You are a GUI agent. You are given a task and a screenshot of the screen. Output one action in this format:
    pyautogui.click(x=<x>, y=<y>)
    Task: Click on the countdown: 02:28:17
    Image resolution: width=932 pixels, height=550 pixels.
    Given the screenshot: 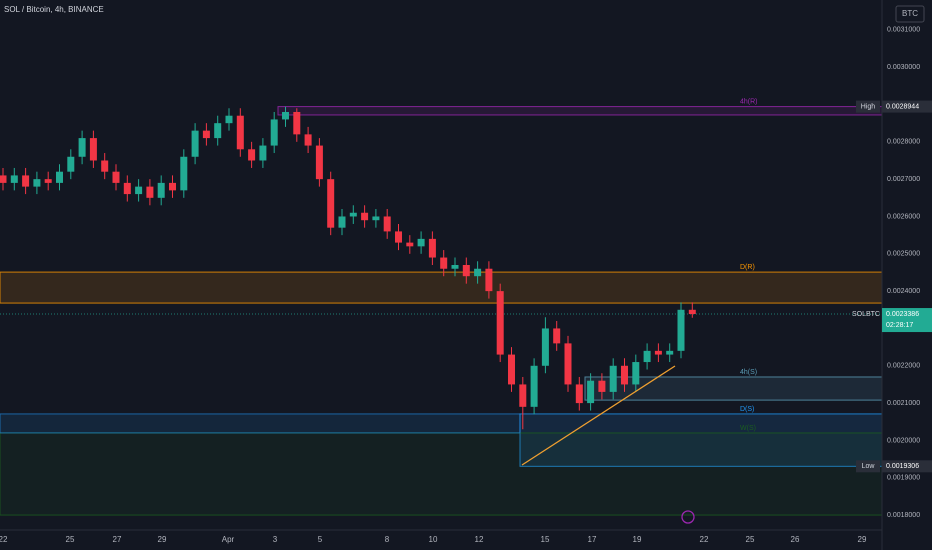 What is the action you would take?
    pyautogui.click(x=899, y=325)
    